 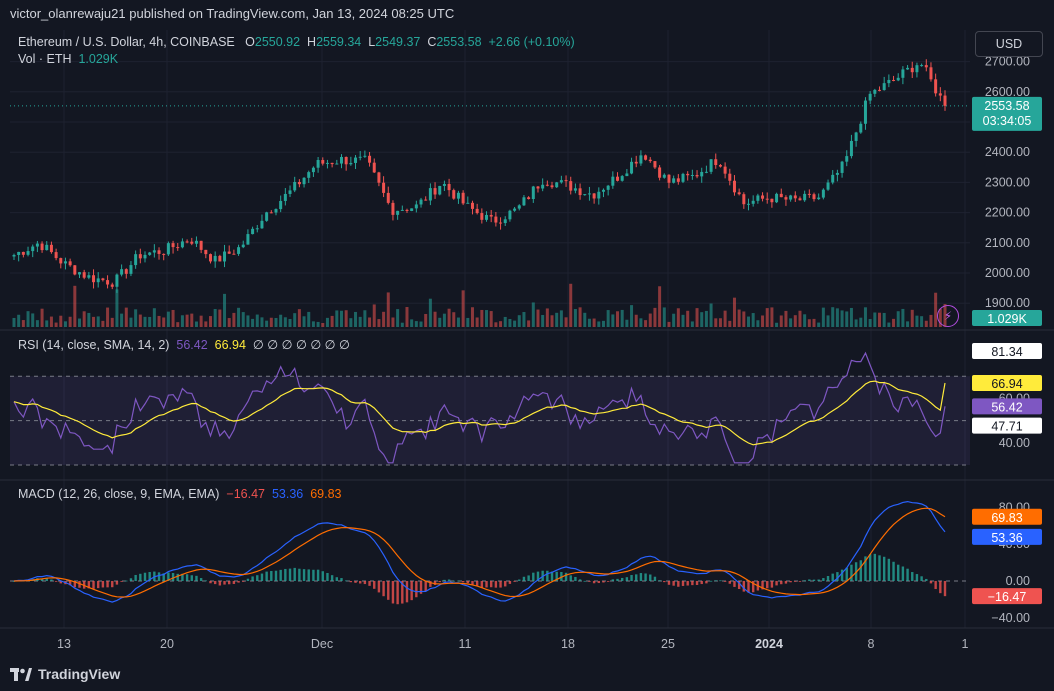 What do you see at coordinates (301, 345) in the screenshot?
I see `rsi-legend-extras: ∅ ∅ ∅ ∅ ∅ ∅ ∅` at bounding box center [301, 345].